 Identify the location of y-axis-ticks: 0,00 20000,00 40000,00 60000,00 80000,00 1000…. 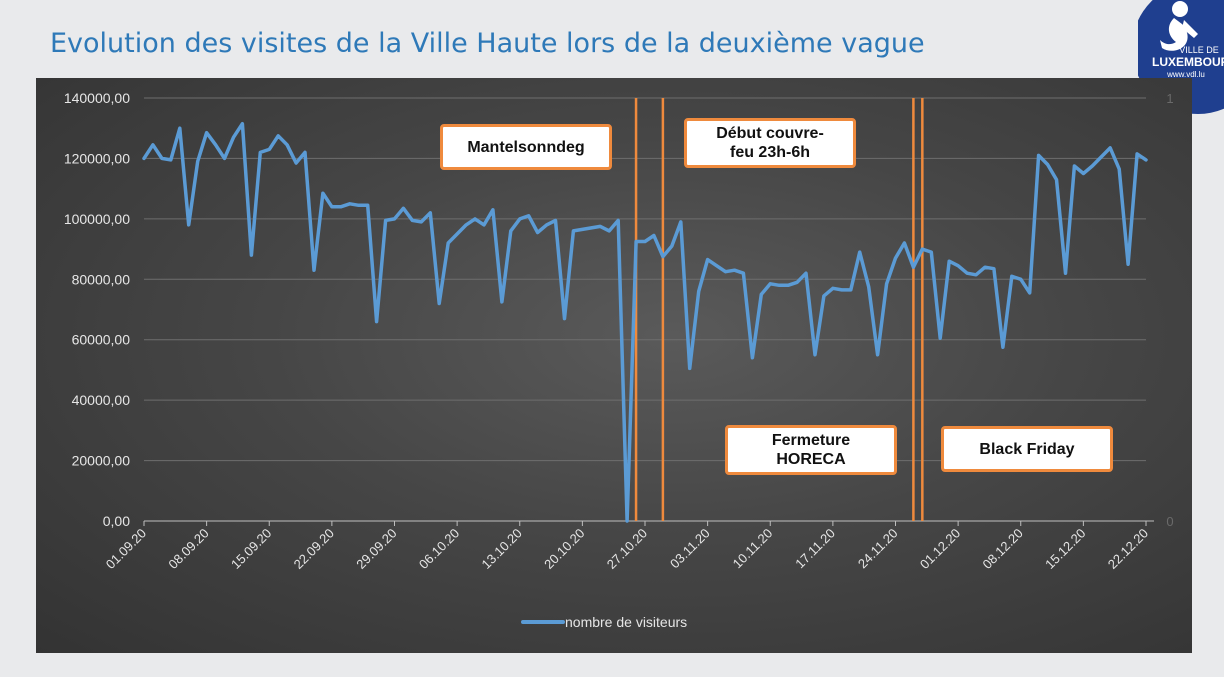
(97, 309).